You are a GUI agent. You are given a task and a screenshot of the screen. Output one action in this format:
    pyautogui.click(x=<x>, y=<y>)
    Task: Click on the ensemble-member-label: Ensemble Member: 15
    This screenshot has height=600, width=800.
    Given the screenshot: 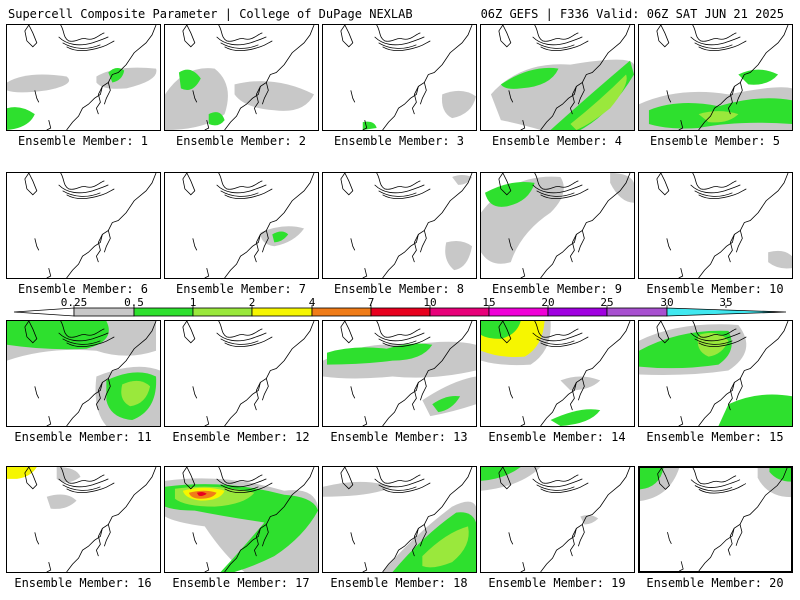 What is the action you would take?
    pyautogui.click(x=715, y=437)
    